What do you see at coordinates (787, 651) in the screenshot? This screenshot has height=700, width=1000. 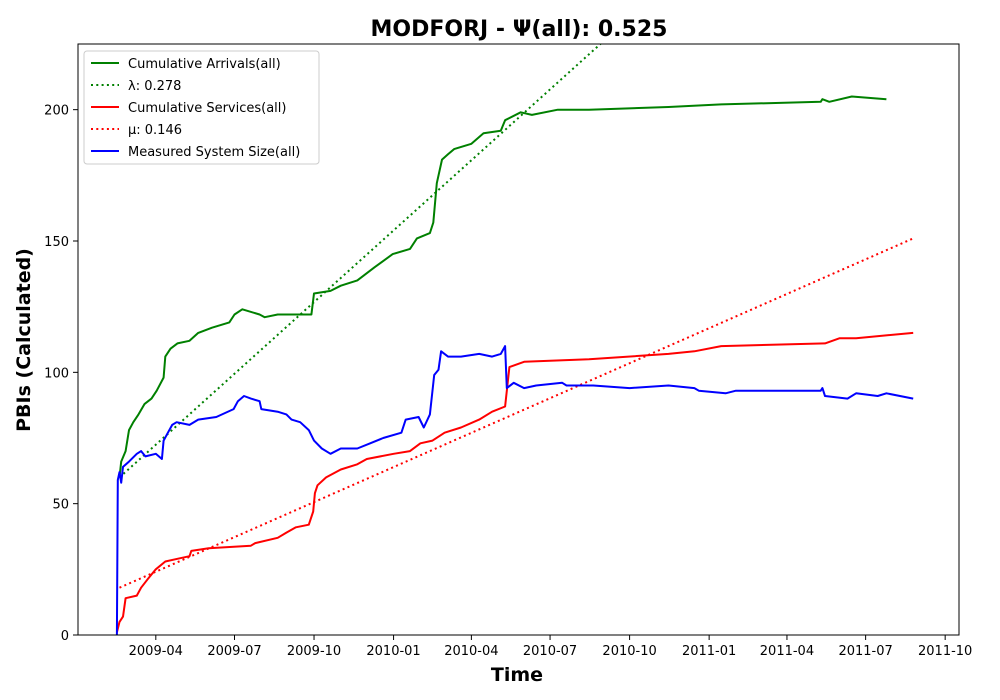 I see `x-tick-label: 2011-04` at bounding box center [787, 651].